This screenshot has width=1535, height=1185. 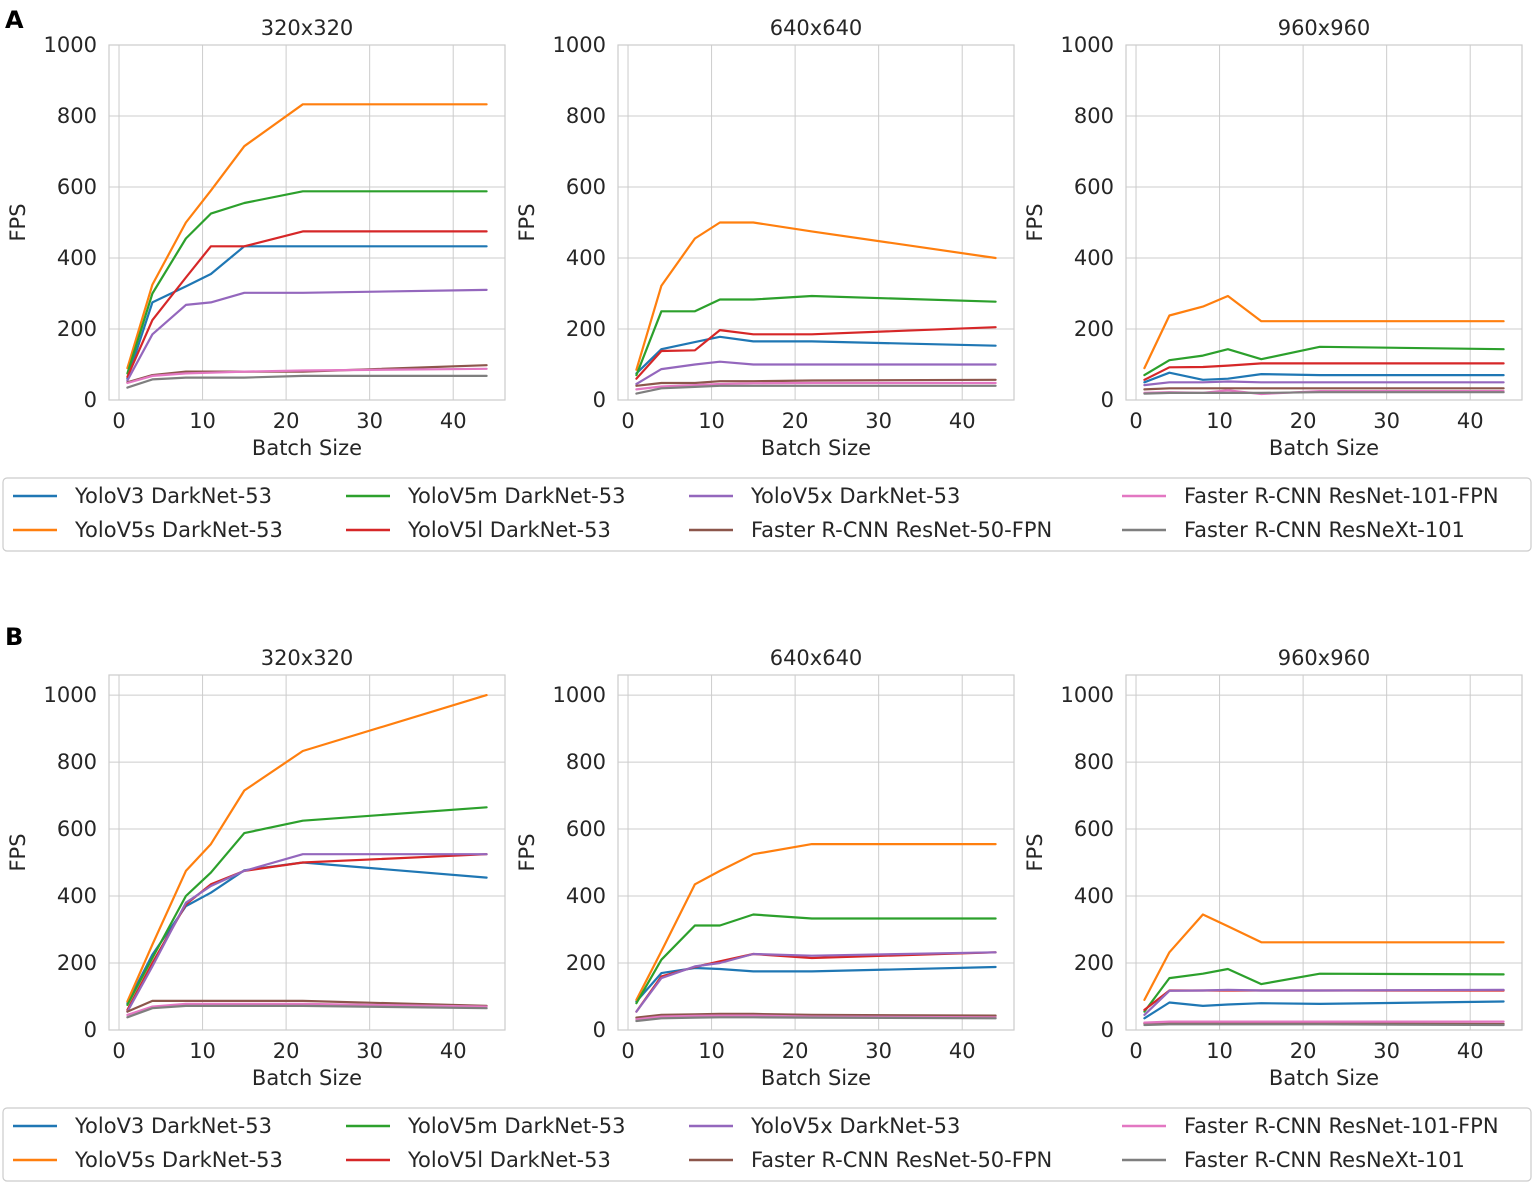 I want to click on chart-title: 320x320, so click(x=307, y=658).